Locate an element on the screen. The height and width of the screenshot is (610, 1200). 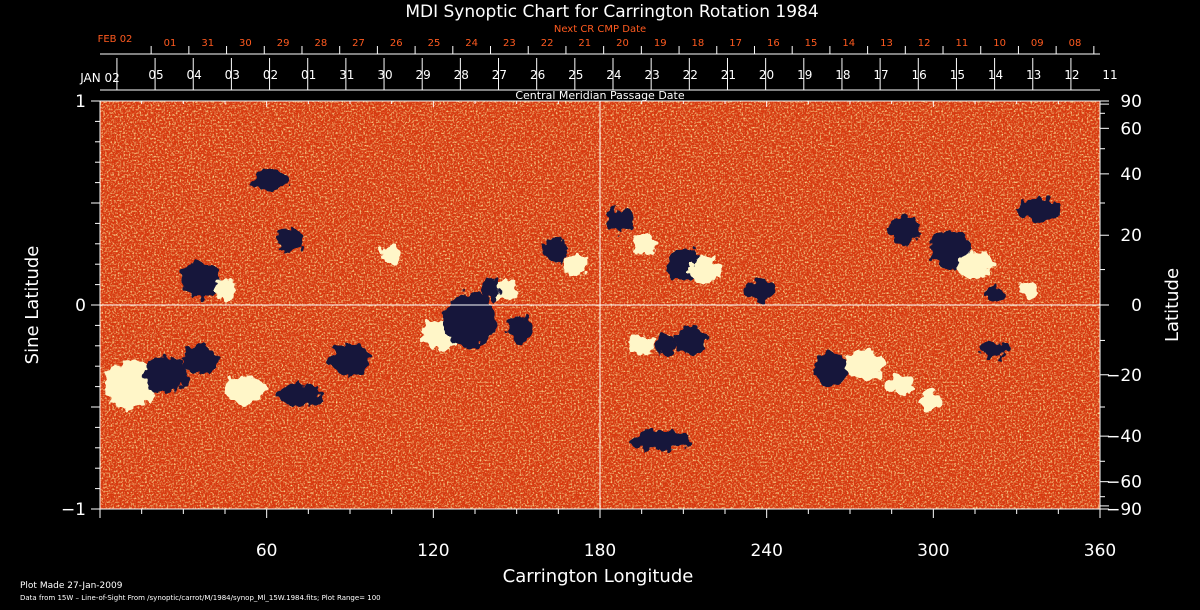
cmp-date-label: 29 is located at coordinates (422, 75).